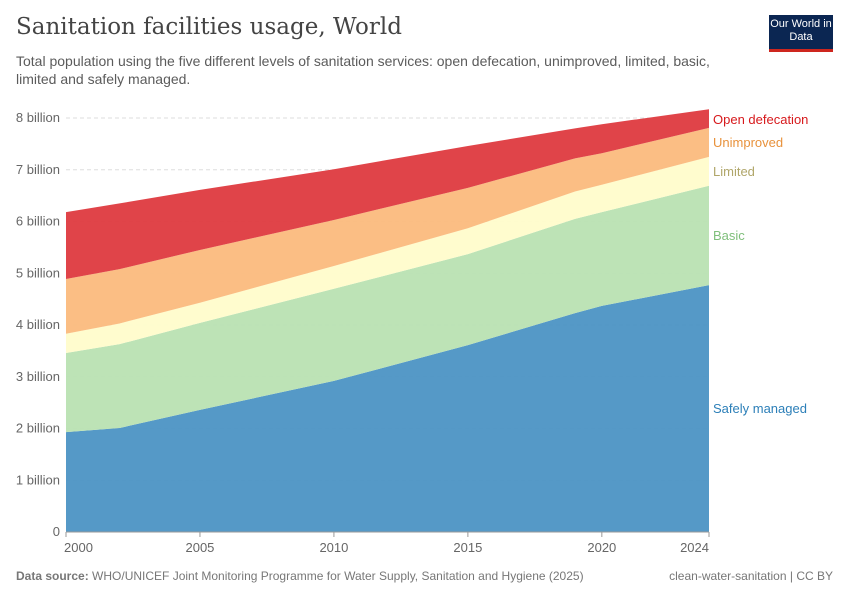 This screenshot has width=850, height=600. I want to click on license: clean-water-sanitation | CC BY, so click(751, 576).